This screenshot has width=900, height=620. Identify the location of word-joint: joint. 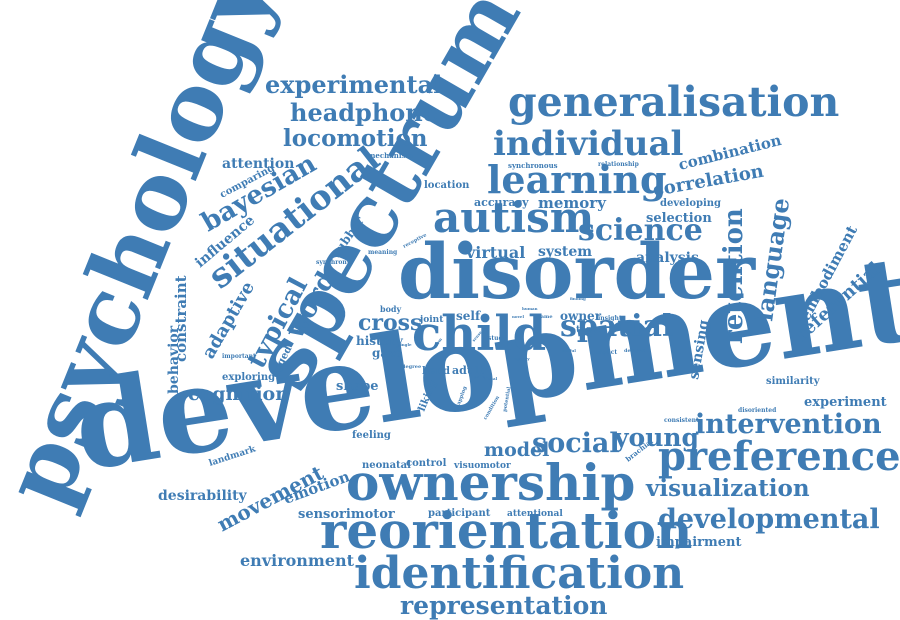
(431, 320).